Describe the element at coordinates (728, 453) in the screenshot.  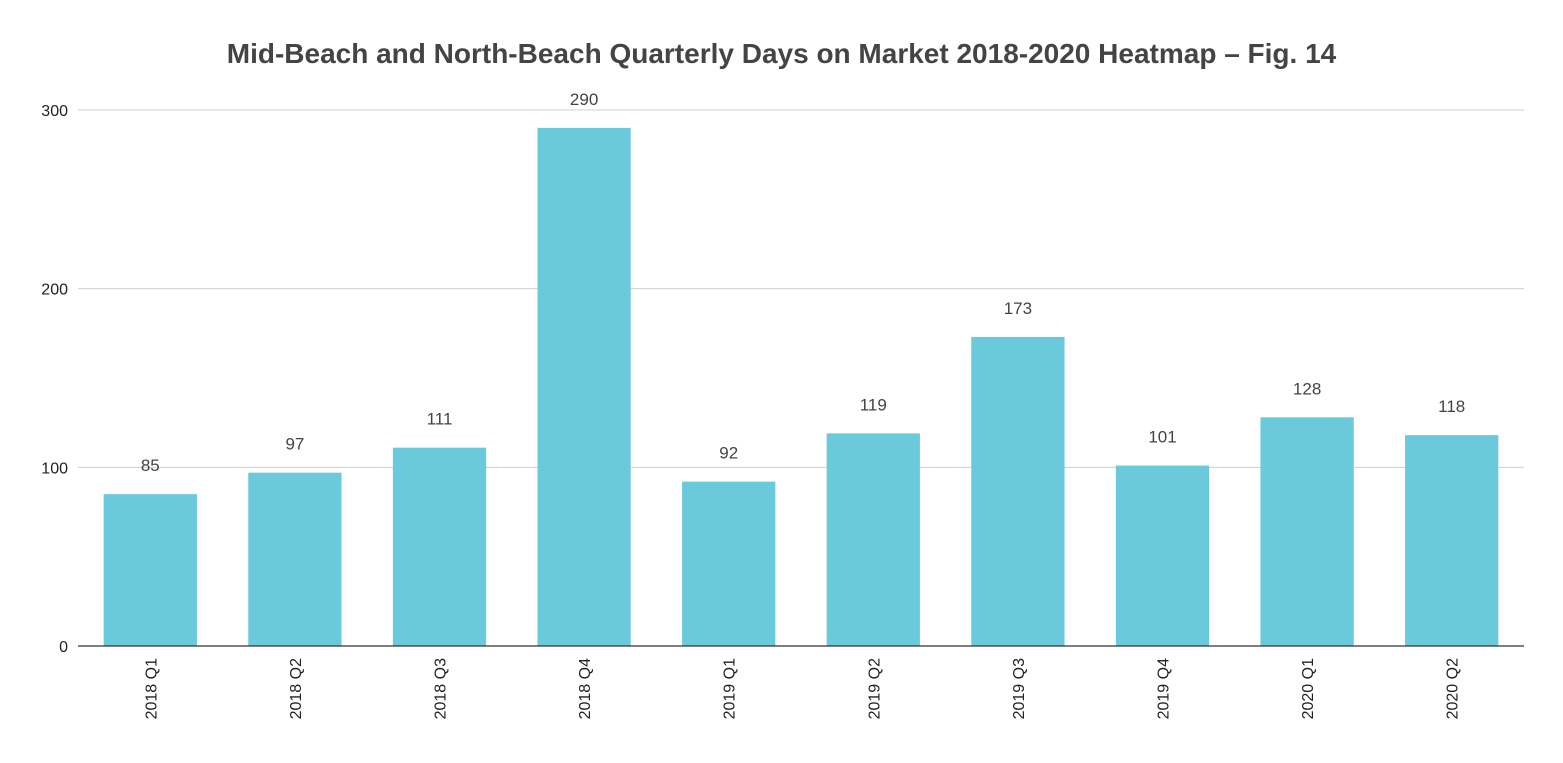
I see `data-label: 92` at that location.